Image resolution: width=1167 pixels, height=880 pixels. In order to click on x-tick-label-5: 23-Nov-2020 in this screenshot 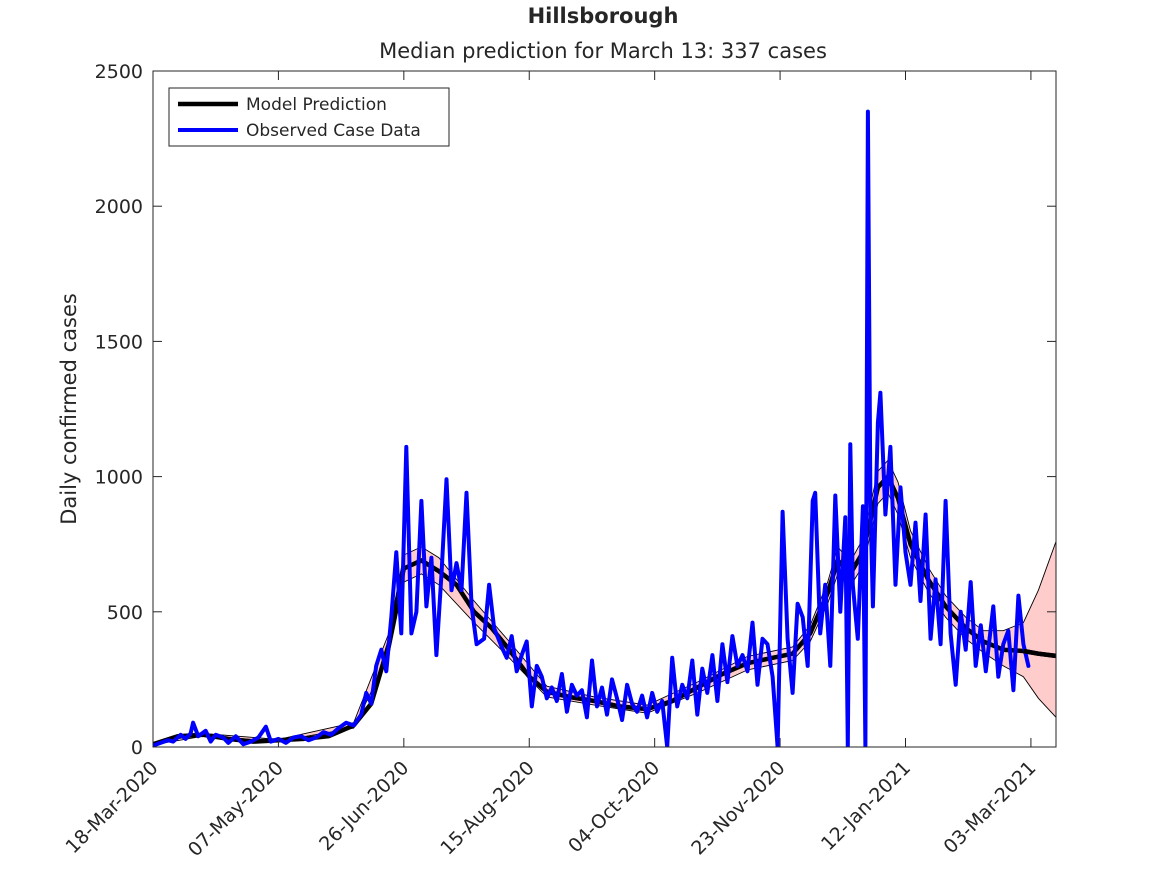, I will do `click(738, 808)`.